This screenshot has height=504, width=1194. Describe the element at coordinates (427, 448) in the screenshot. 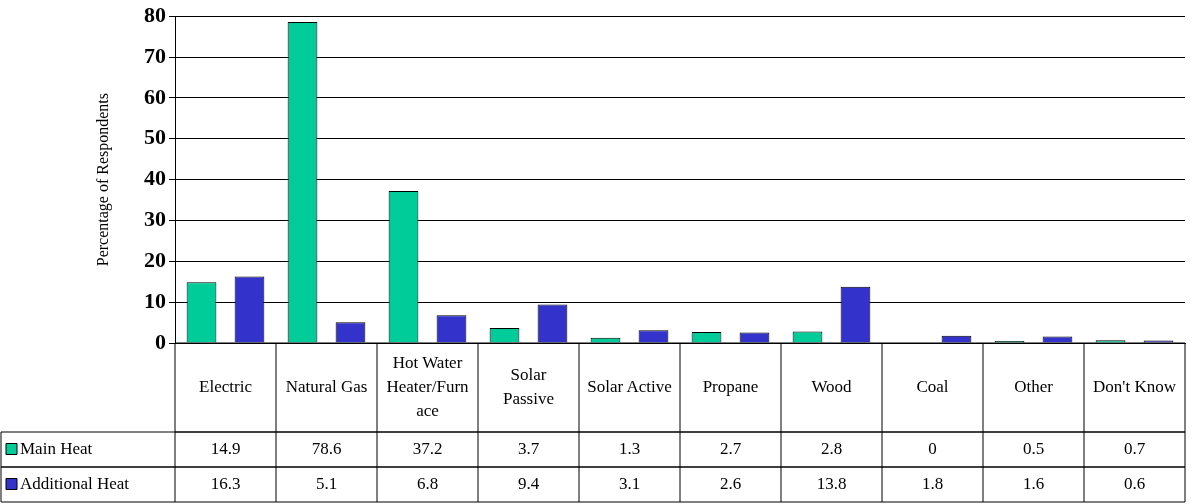

I see `data-label: 37.2` at that location.